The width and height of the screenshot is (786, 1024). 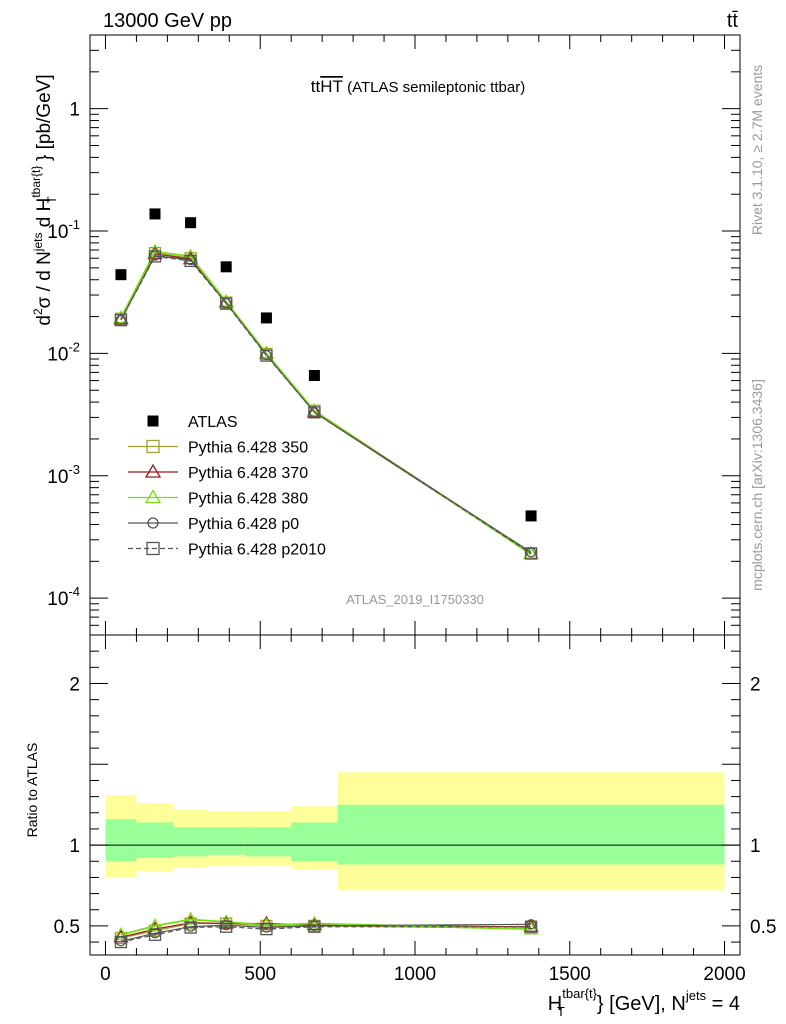 I want to click on legend-marker-atlas, so click(x=153, y=421).